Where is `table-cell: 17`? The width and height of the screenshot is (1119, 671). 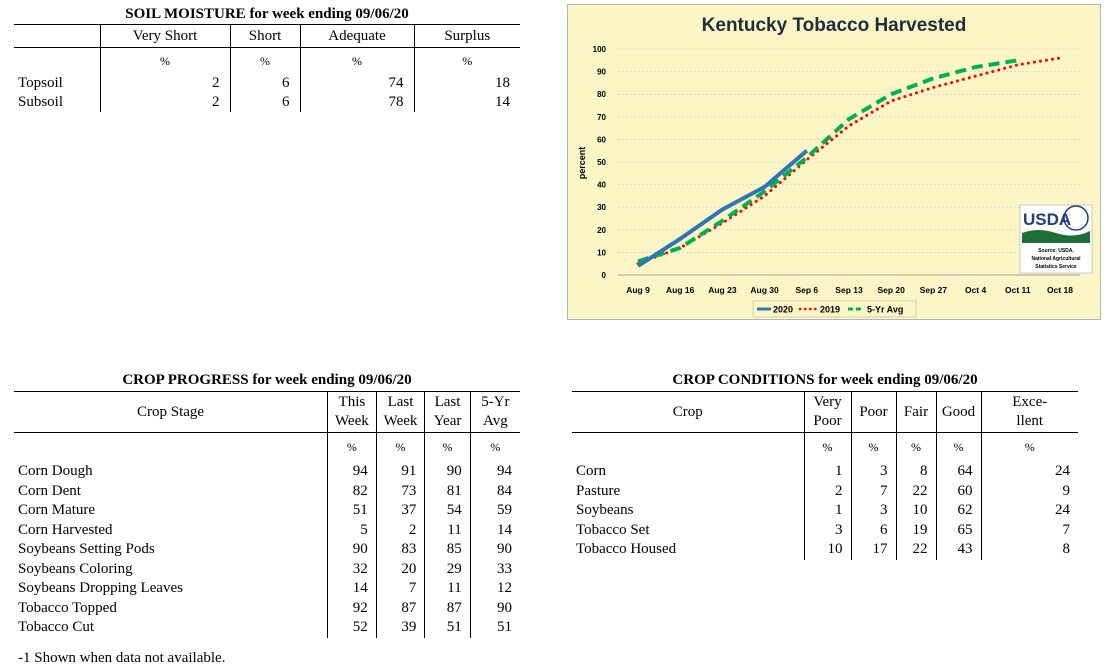 table-cell: 17 is located at coordinates (873, 550).